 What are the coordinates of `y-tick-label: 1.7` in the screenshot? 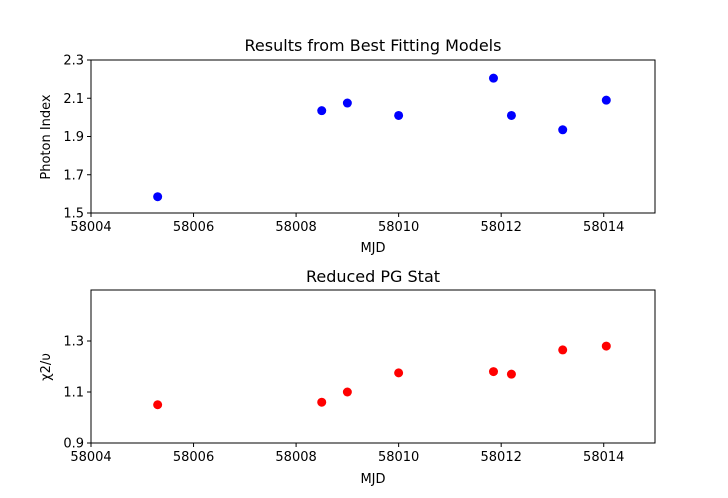 It's located at (73, 175).